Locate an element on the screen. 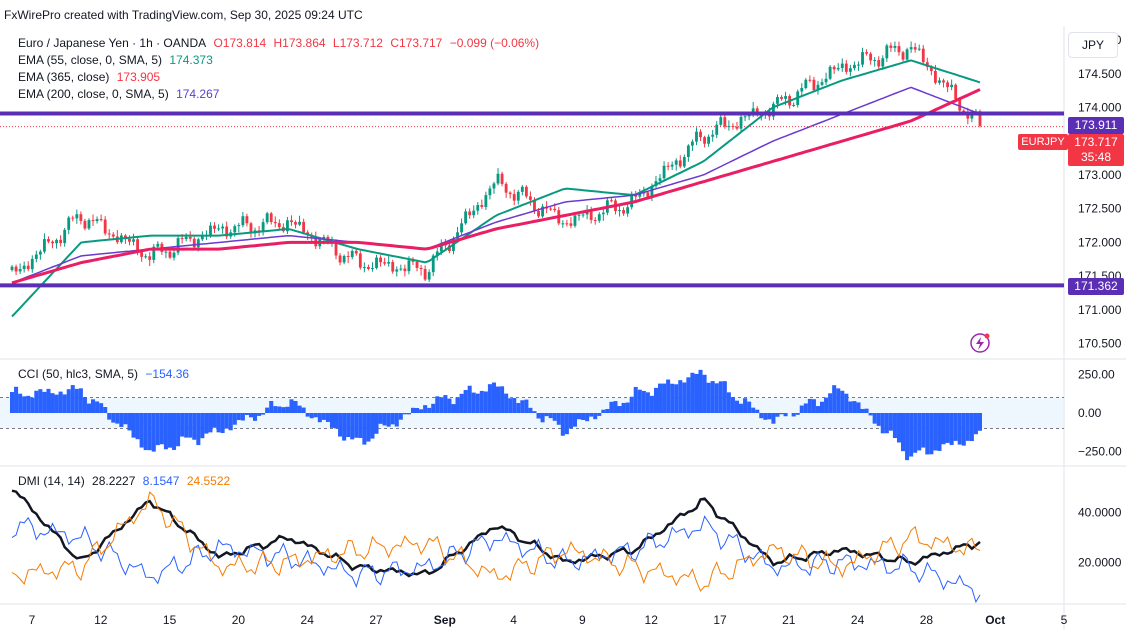 Image resolution: width=1126 pixels, height=639 pixels. time-tick-label: 24 is located at coordinates (858, 620).